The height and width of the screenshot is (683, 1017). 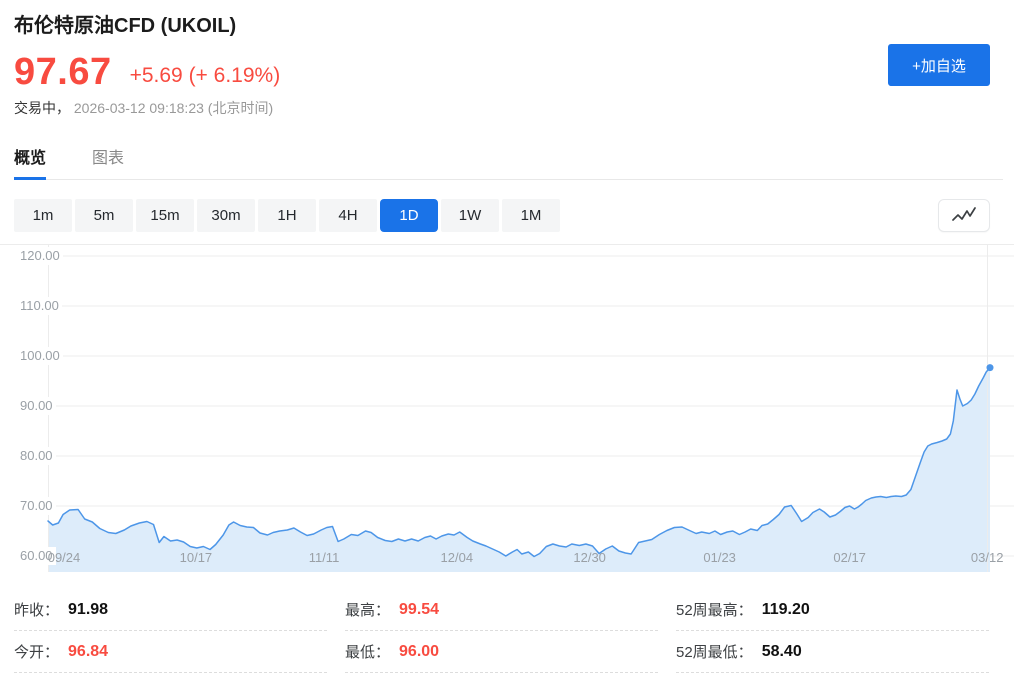 I want to click on timeframe-1M: 1M, so click(x=531, y=215).